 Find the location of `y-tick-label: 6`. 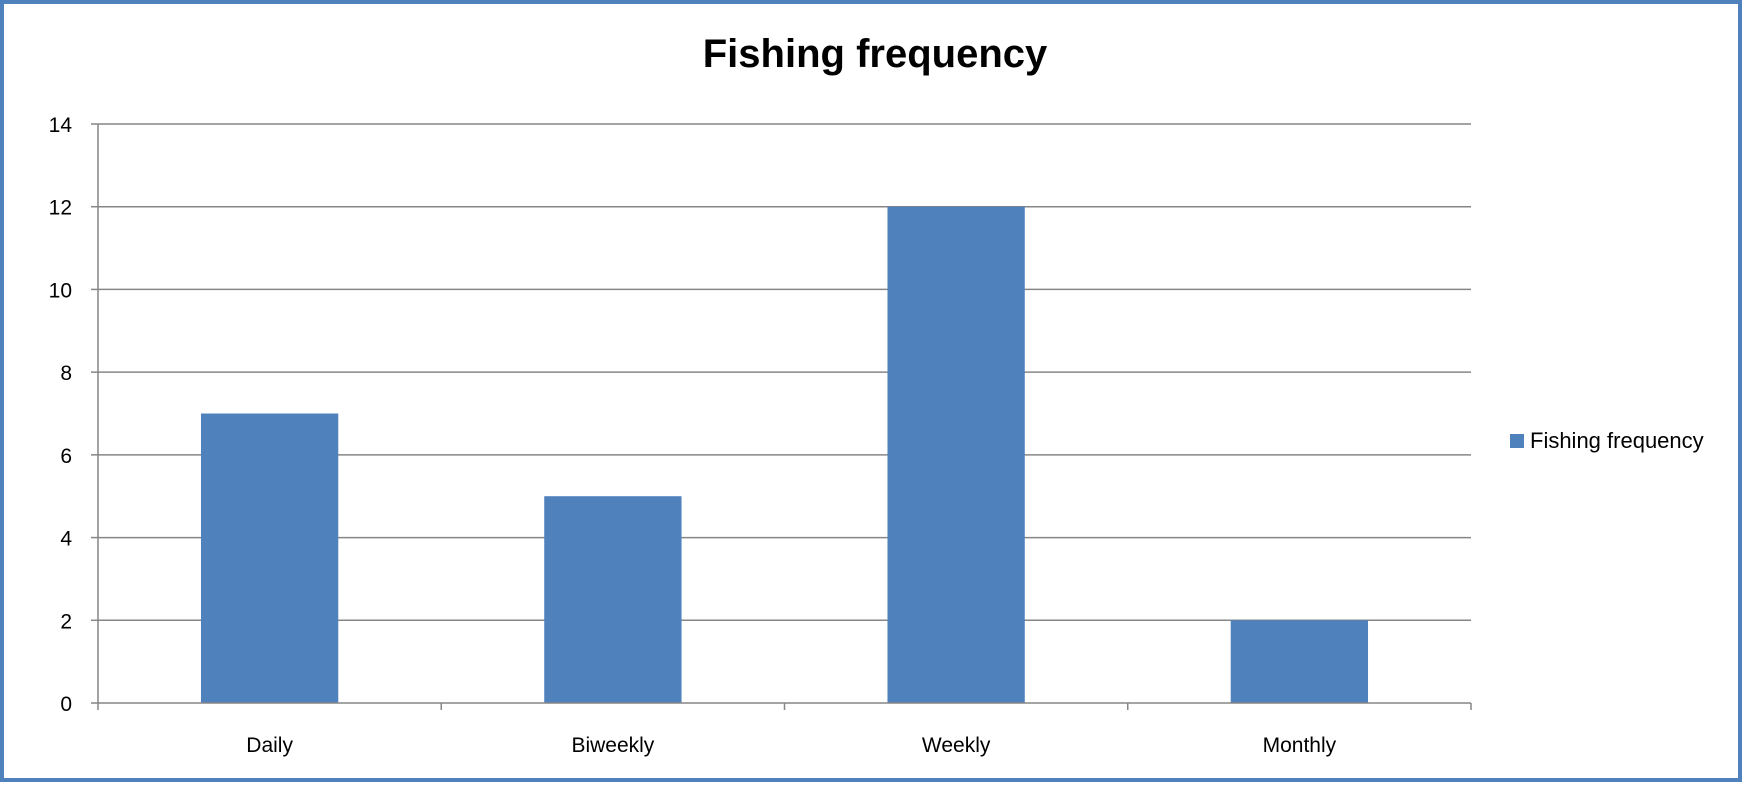

y-tick-label: 6 is located at coordinates (66, 456).